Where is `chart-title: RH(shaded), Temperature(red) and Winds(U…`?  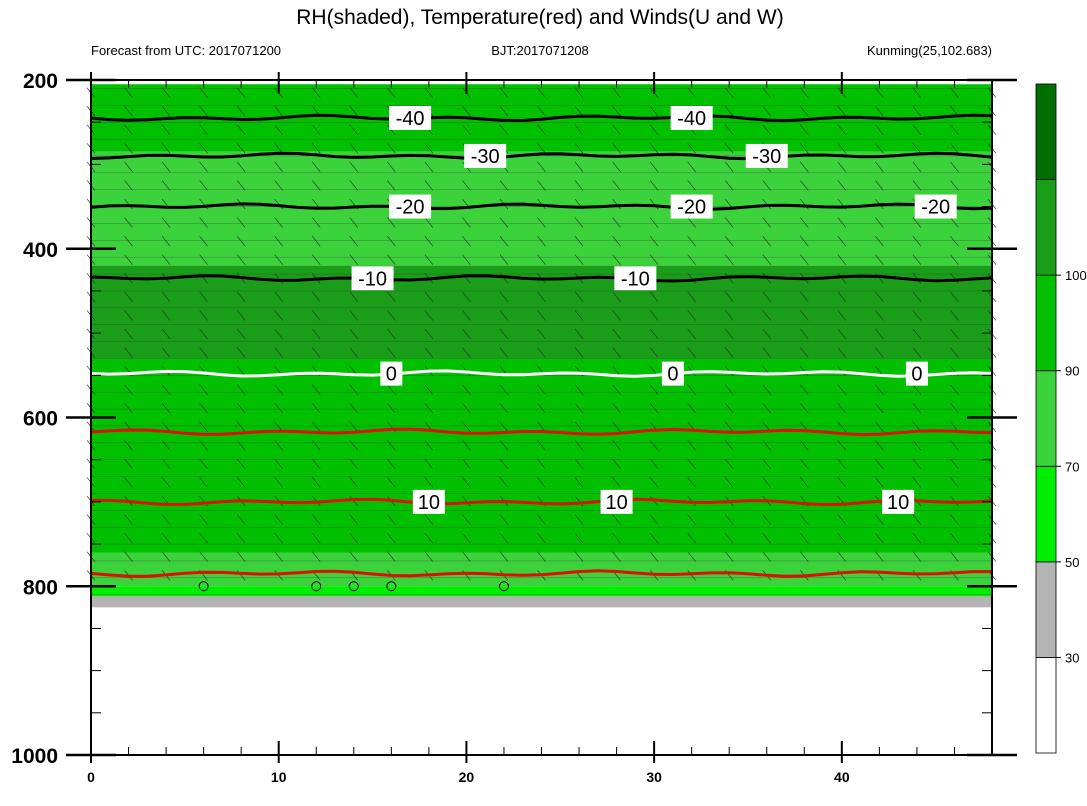
chart-title: RH(shaded), Temperature(red) and Winds(U… is located at coordinates (539, 17).